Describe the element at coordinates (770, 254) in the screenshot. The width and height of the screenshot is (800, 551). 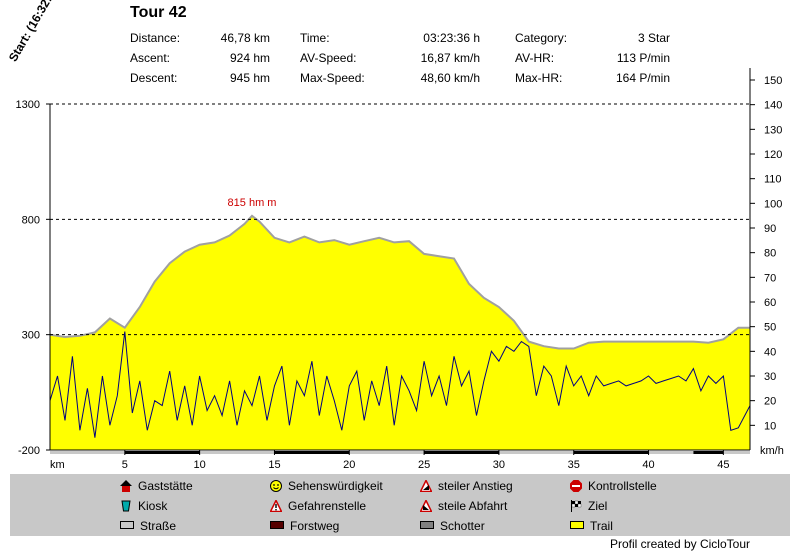
I see `y-right-tick-label: 80` at that location.